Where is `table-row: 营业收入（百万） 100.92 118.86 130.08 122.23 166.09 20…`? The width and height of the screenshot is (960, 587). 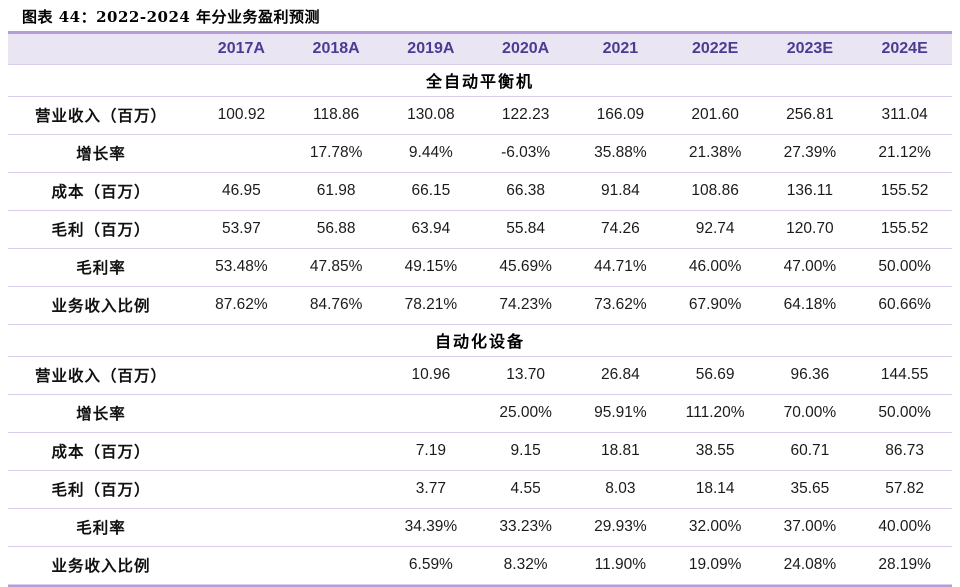
table-row: 营业收入（百万） 100.92 118.86 130.08 122.23 166.09 20… is located at coordinates (480, 115).